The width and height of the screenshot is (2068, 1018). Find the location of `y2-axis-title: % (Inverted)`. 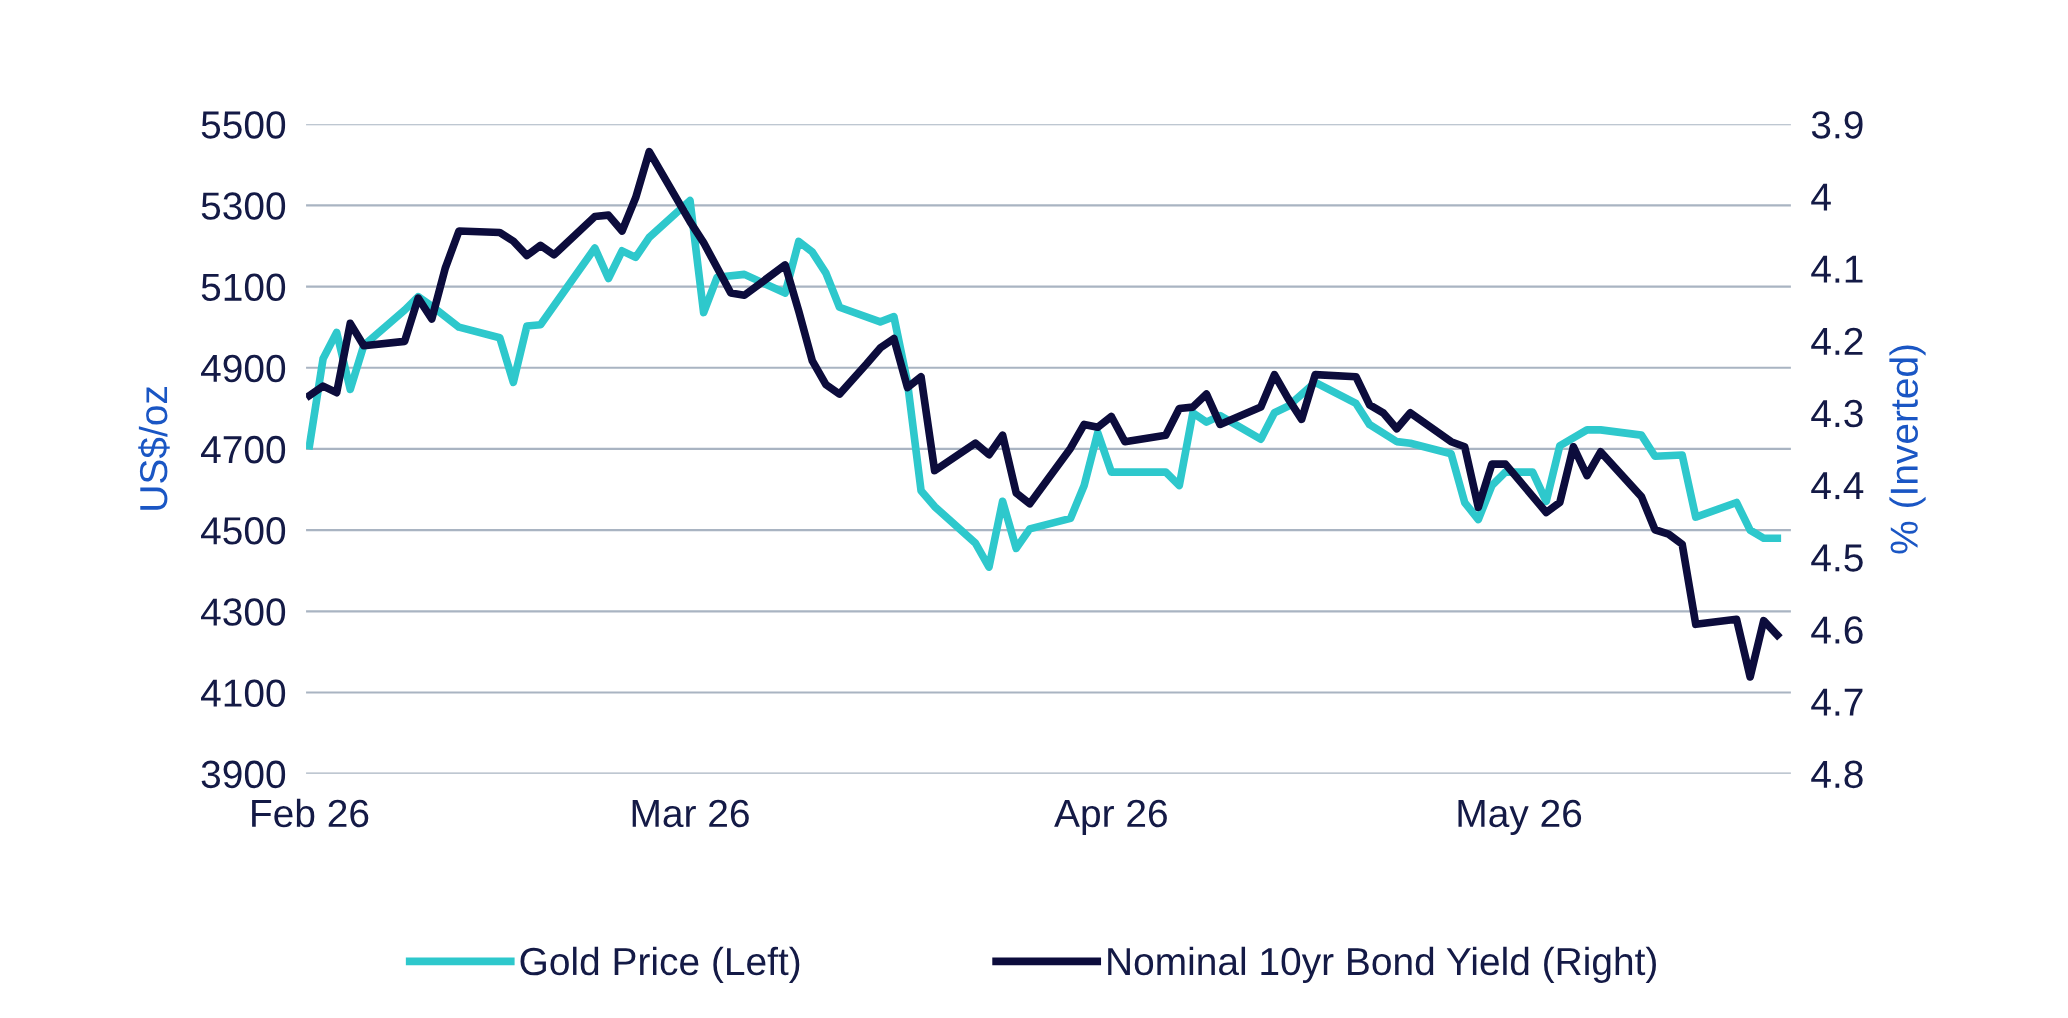

y2-axis-title: % (Inverted) is located at coordinates (1907, 449).